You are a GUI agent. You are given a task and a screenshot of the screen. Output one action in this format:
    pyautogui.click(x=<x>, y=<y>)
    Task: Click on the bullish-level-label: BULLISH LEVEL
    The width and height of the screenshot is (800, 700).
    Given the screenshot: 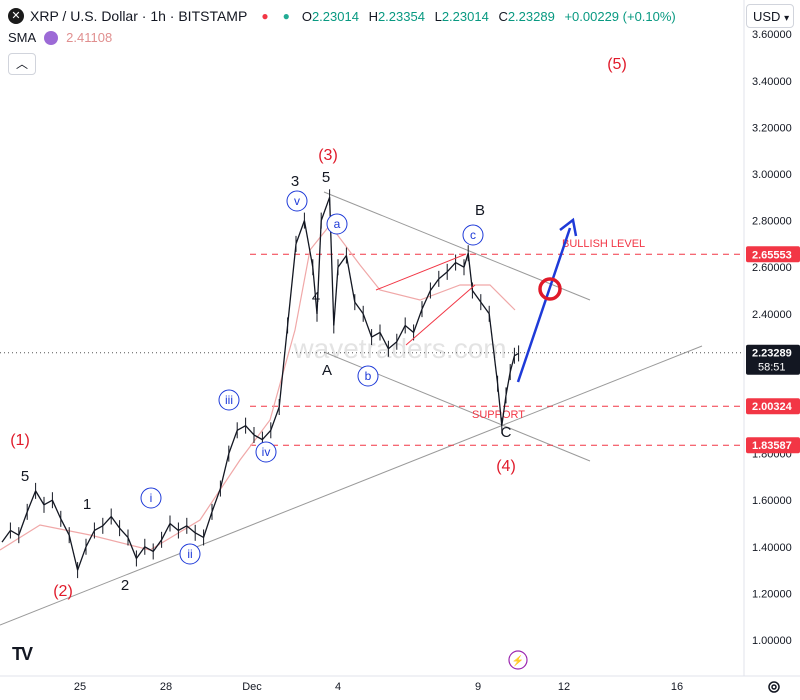 What is the action you would take?
    pyautogui.click(x=603, y=244)
    